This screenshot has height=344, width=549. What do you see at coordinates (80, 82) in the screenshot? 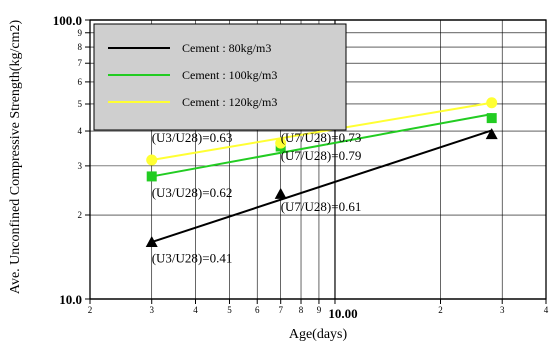
I see `y-tick-label: 6` at bounding box center [80, 82].